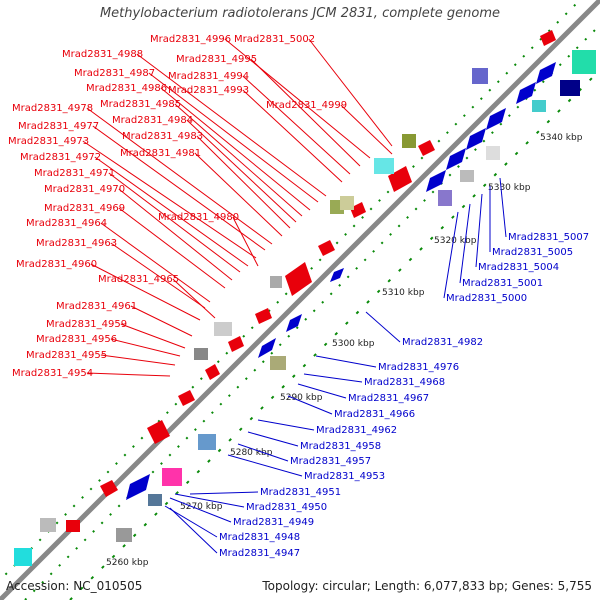 The image size is (600, 600). I want to click on forward-gene-label: Mrad2831_4973, so click(48, 141).